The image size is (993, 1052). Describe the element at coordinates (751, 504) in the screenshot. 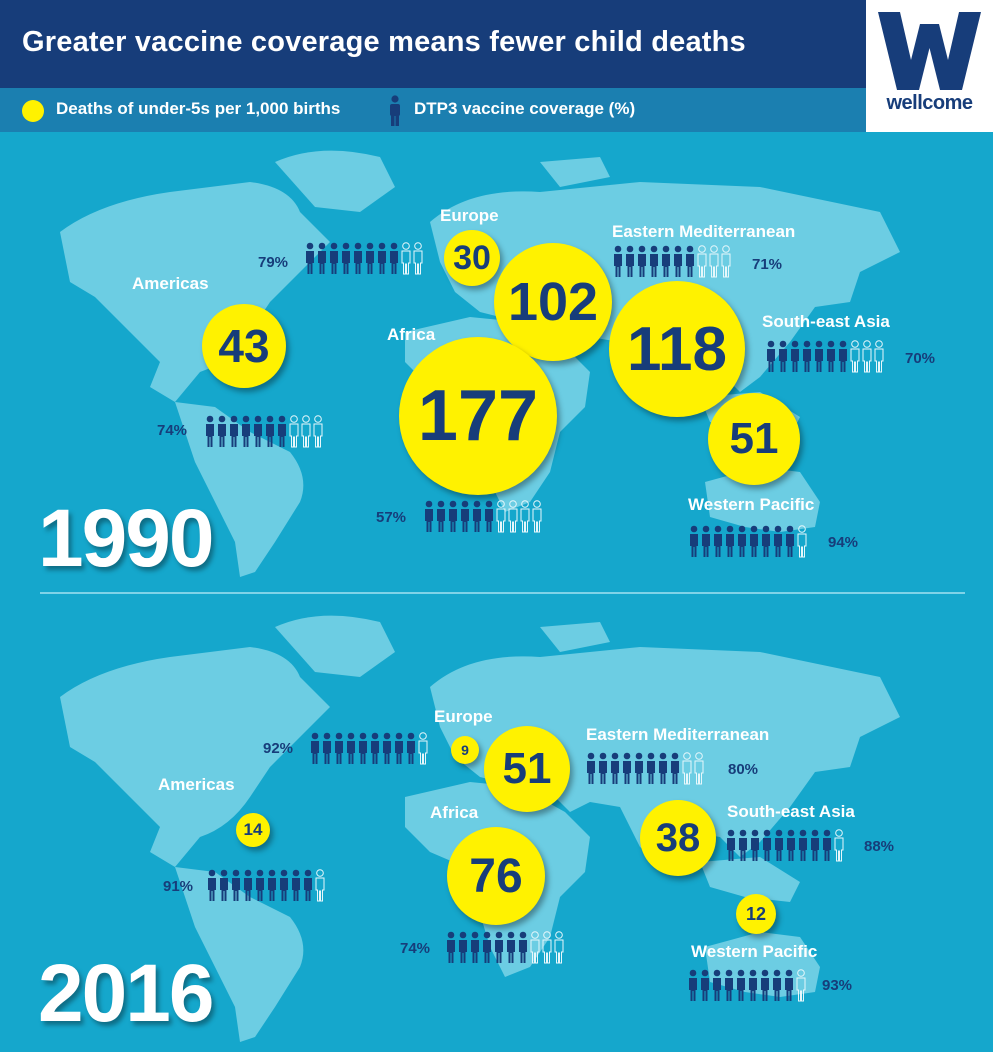

I see `region-label-western-pacific: Western Pacific` at that location.